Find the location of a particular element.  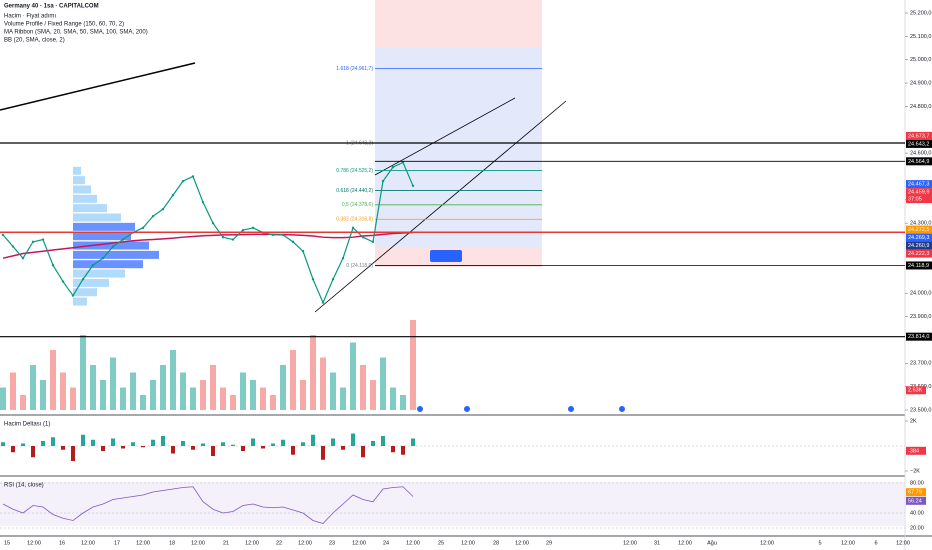

y-tick-label: 23.900,0 is located at coordinates (920, 317).